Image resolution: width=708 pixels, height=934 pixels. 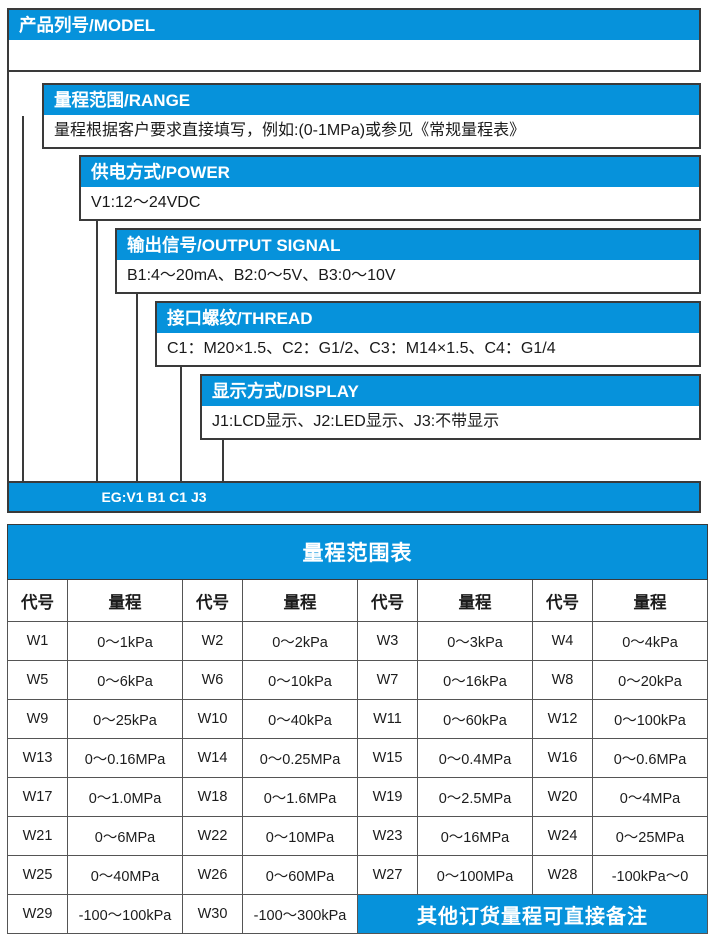 I want to click on cell-code: W14, so click(x=212, y=758).